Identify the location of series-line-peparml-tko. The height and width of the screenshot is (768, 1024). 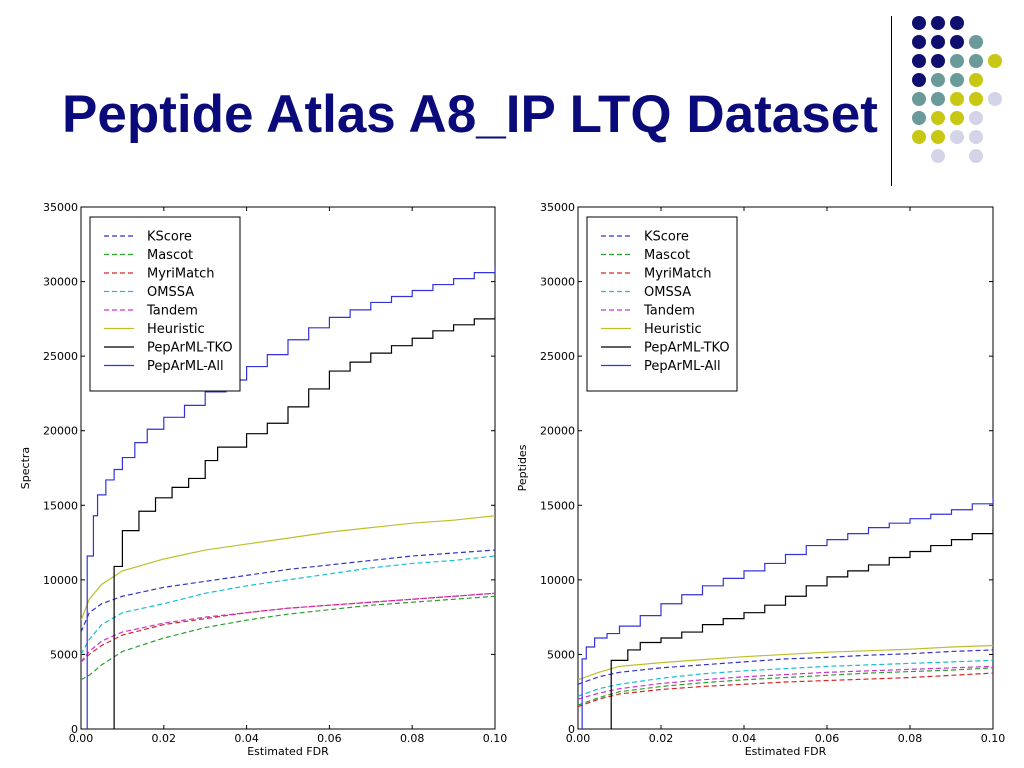
(801, 629).